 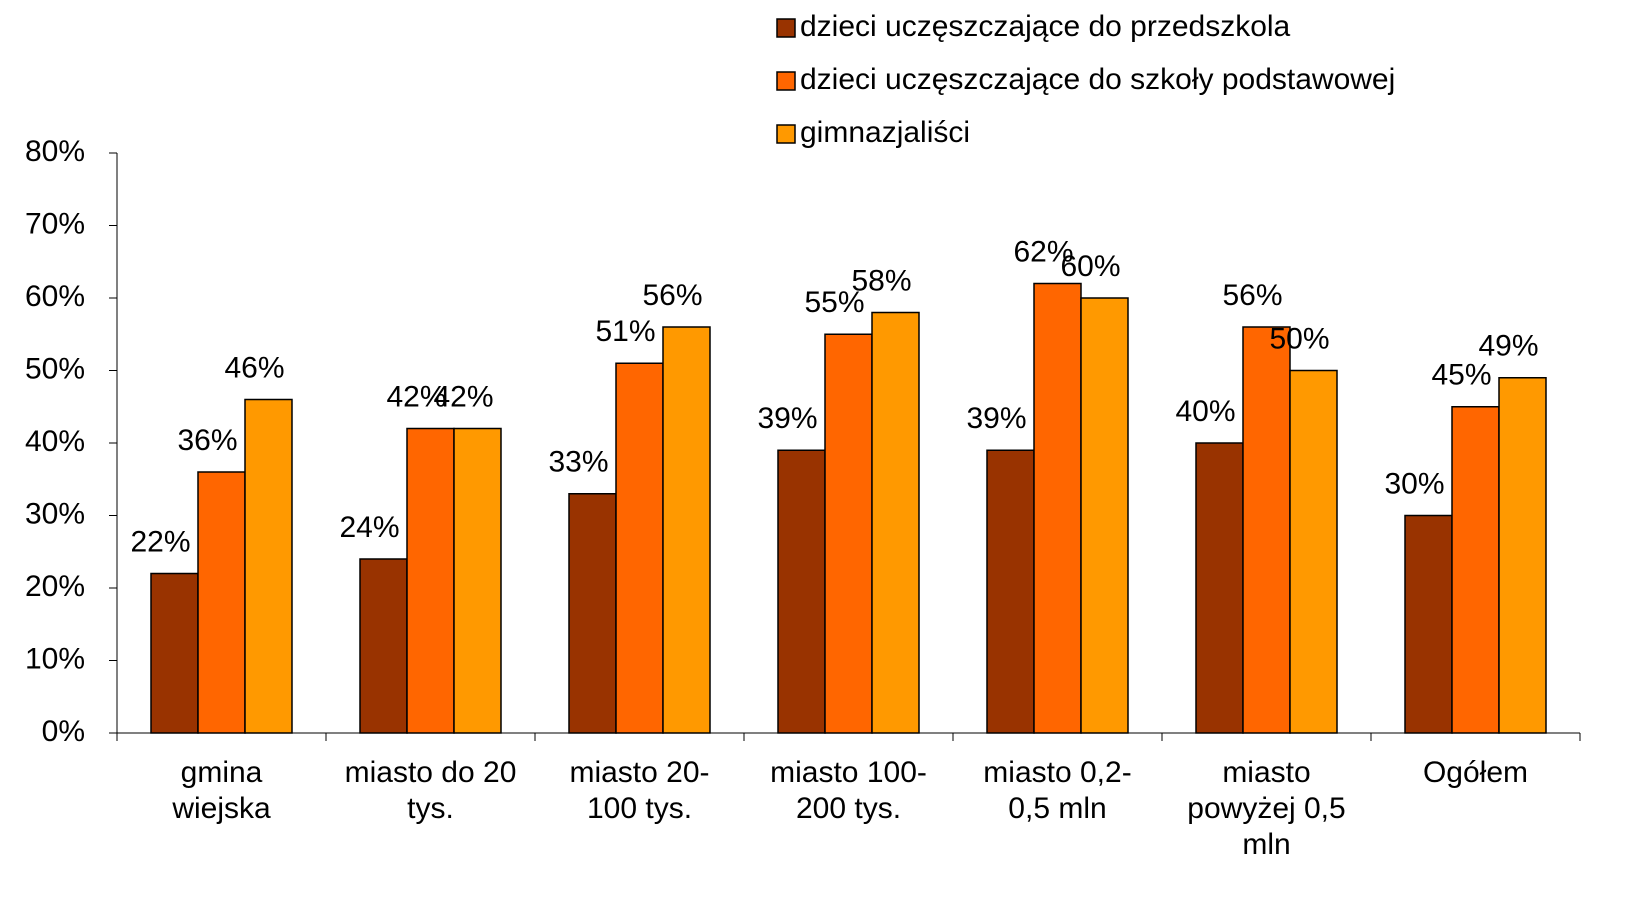 I want to click on x-tick-label: miasto powyżej 0,5 mln, so click(x=1266, y=808).